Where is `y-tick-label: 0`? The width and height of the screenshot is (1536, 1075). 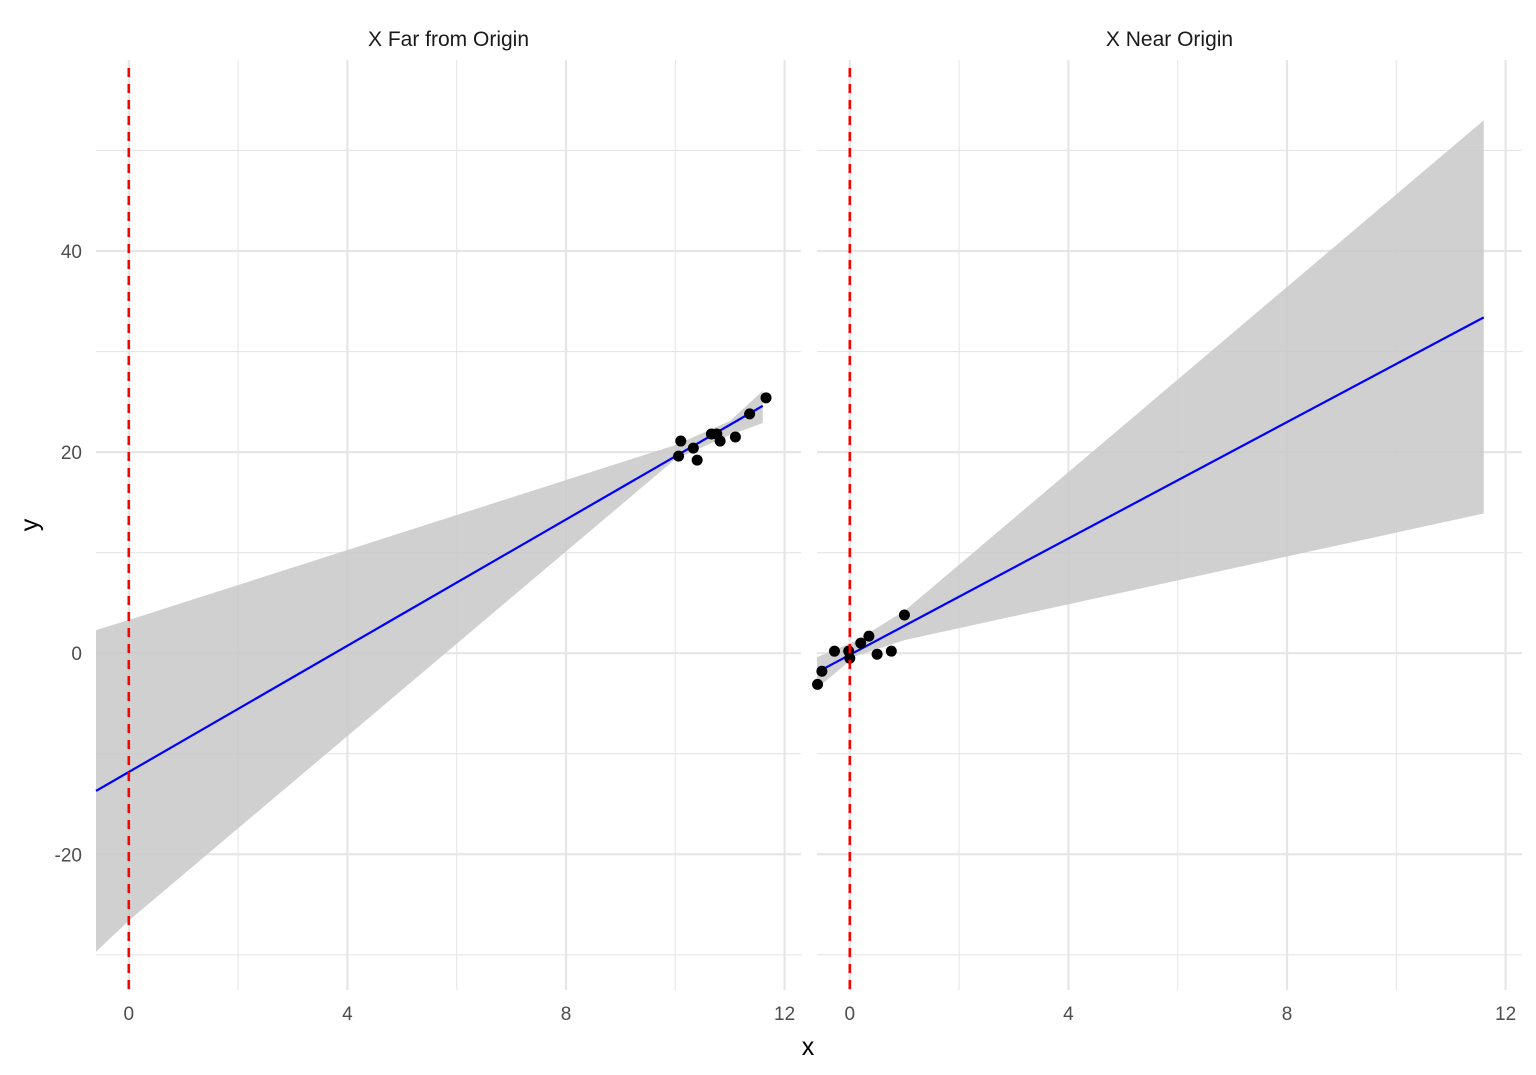
y-tick-label: 0 is located at coordinates (76, 654).